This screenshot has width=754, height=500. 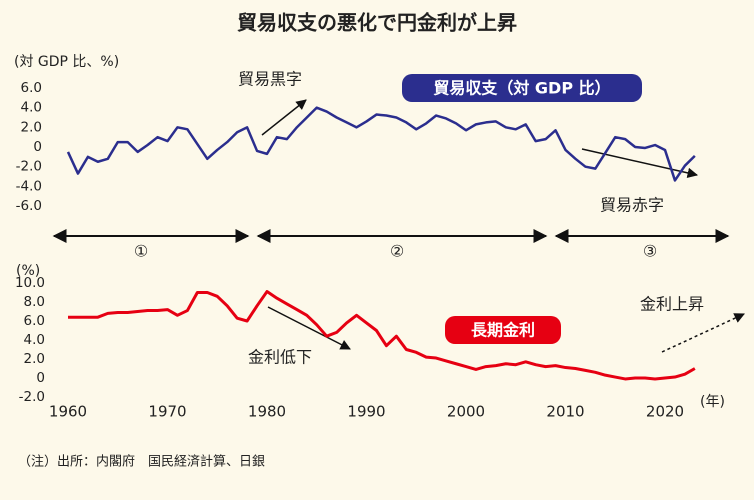 I want to click on x-tick-label: 2000, so click(x=466, y=412).